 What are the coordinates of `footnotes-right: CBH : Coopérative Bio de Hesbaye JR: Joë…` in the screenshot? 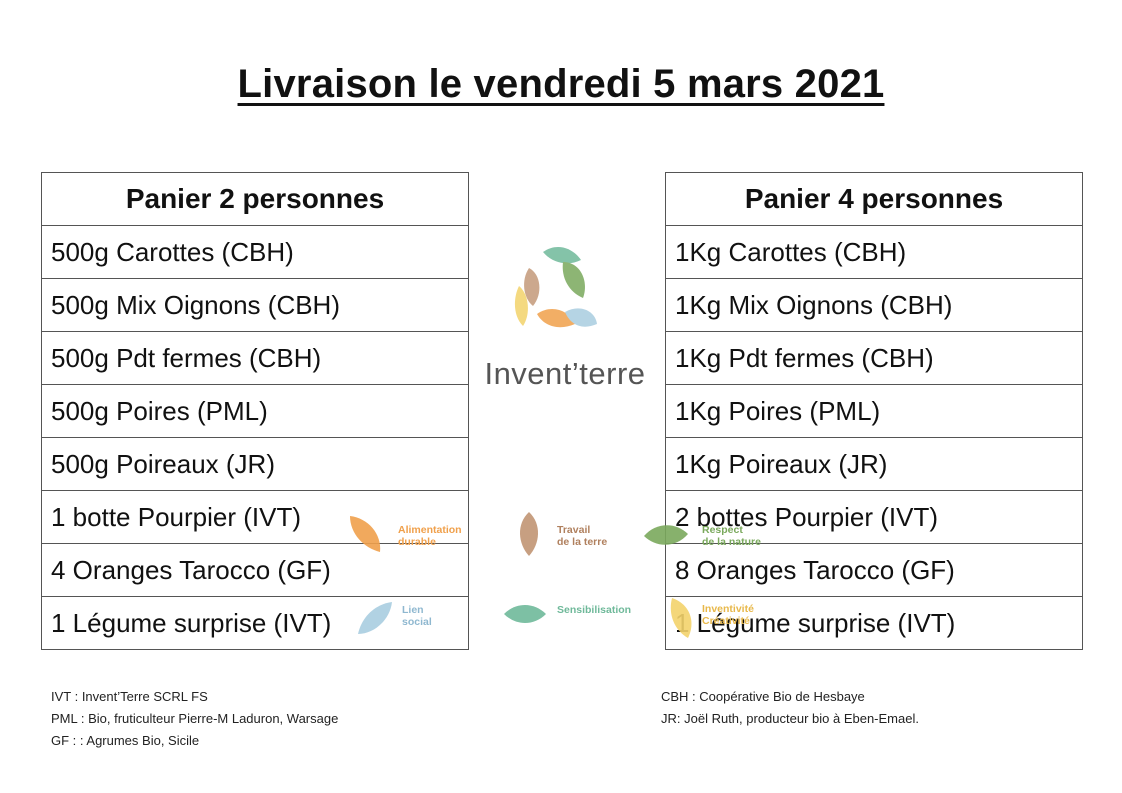 It's located at (790, 708).